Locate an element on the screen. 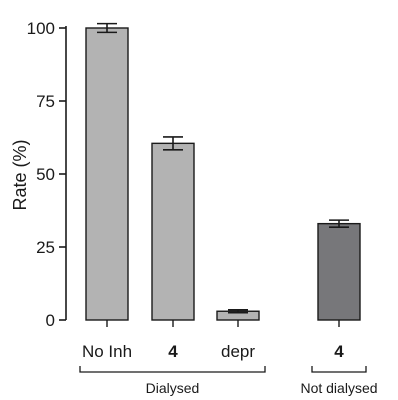 This screenshot has height=400, width=398. group-brackets: Dialysed Not dialysed is located at coordinates (228, 381).